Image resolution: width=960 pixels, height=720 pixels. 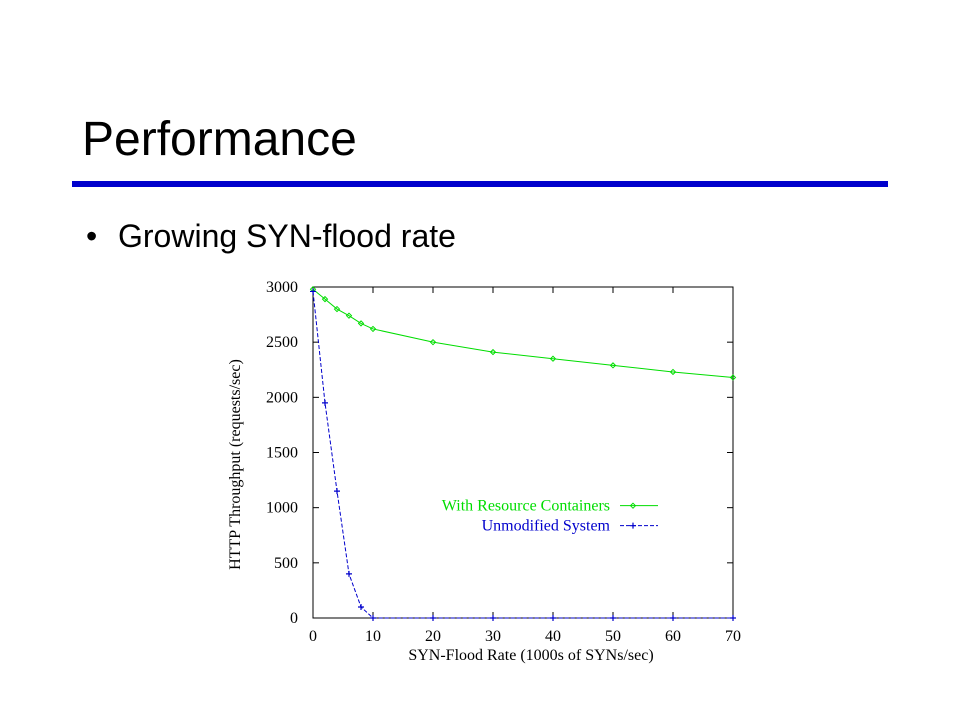 I want to click on slide-title: Performance, so click(x=219, y=139).